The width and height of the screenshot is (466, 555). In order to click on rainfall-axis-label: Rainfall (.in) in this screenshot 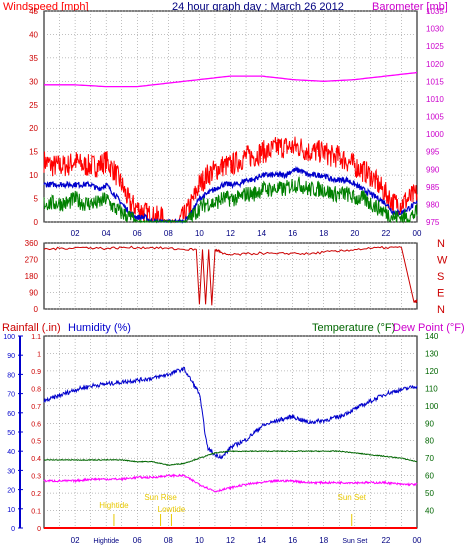, I will do `click(31, 328)`.